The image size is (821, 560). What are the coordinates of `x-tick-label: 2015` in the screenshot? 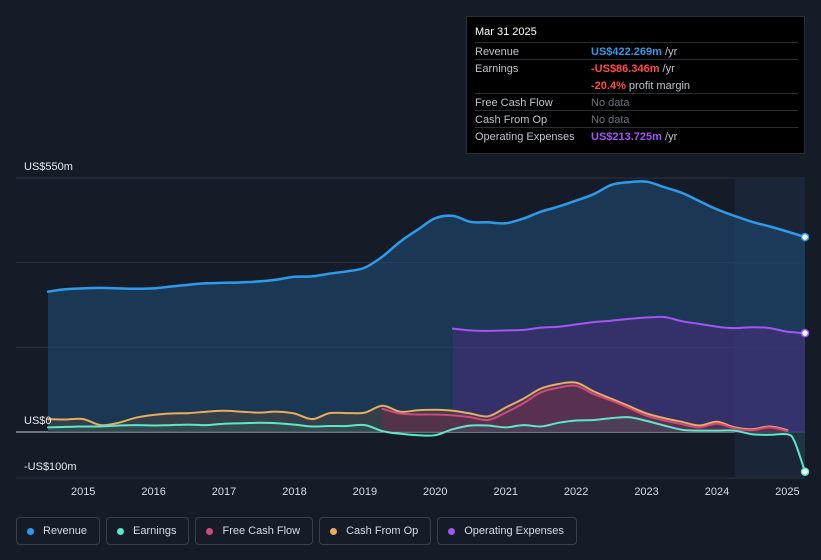 It's located at (83, 492).